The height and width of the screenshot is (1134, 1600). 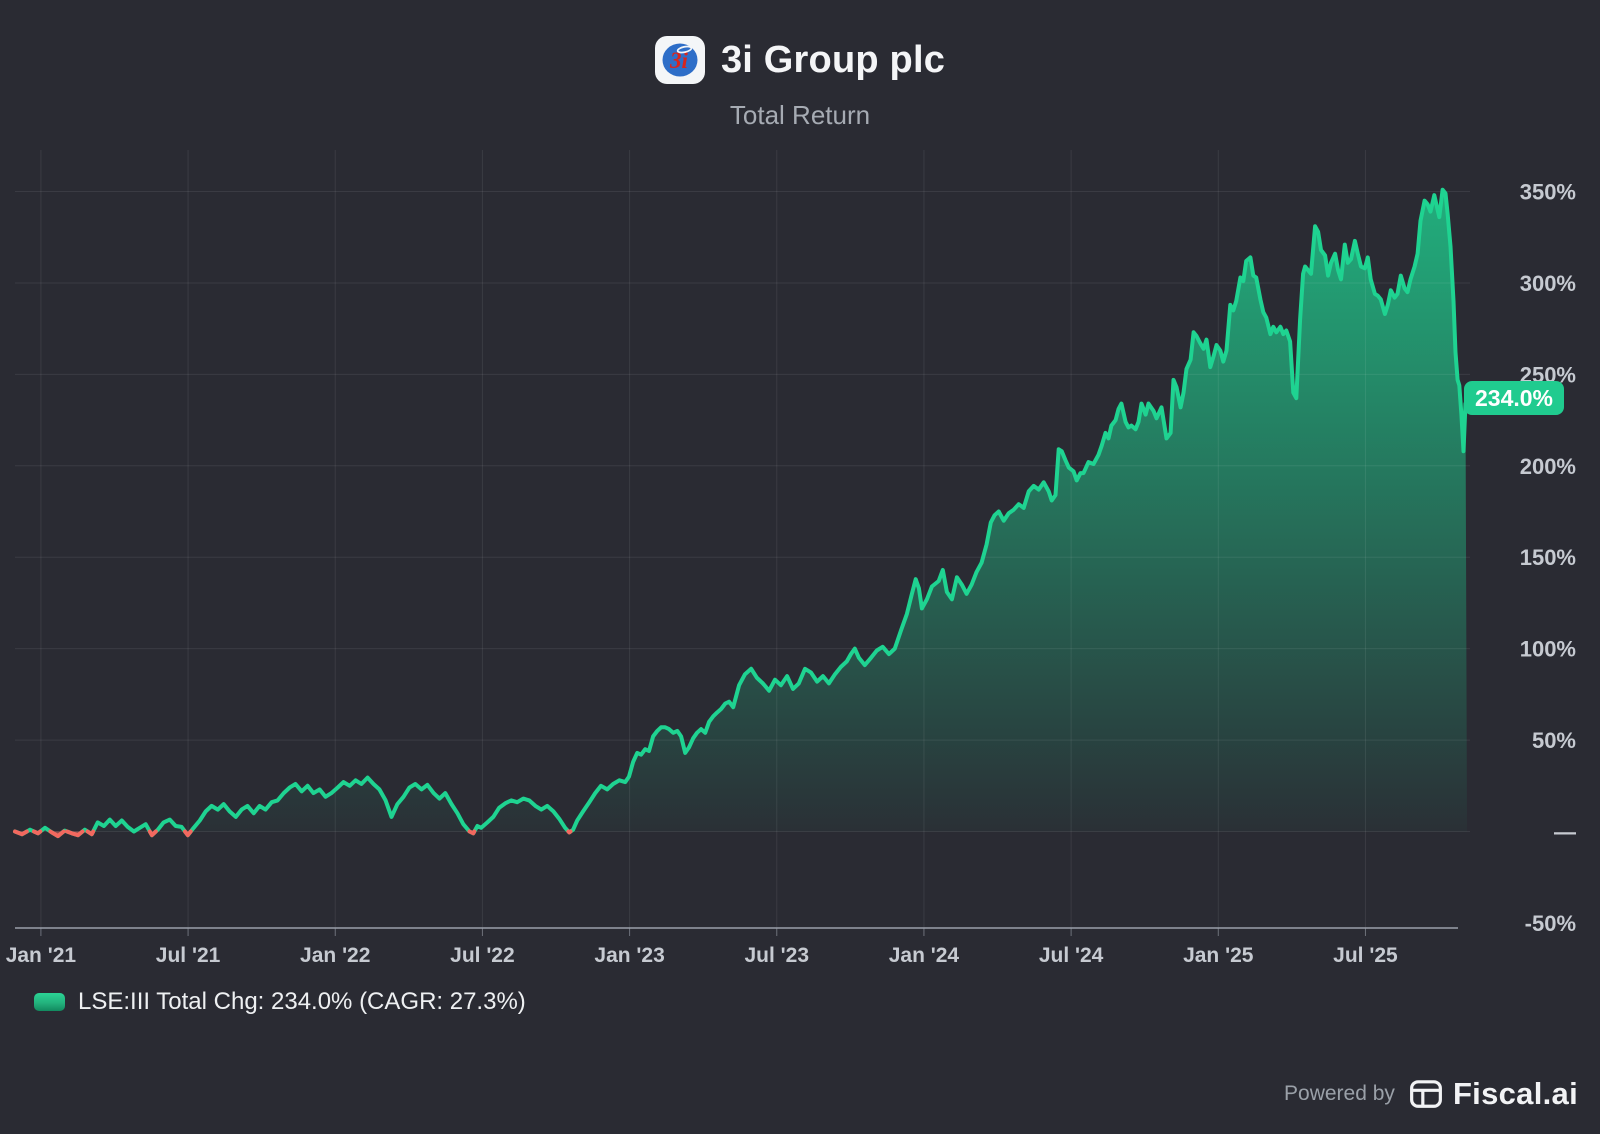 I want to click on svg-text: -50%, so click(x=1550, y=923).